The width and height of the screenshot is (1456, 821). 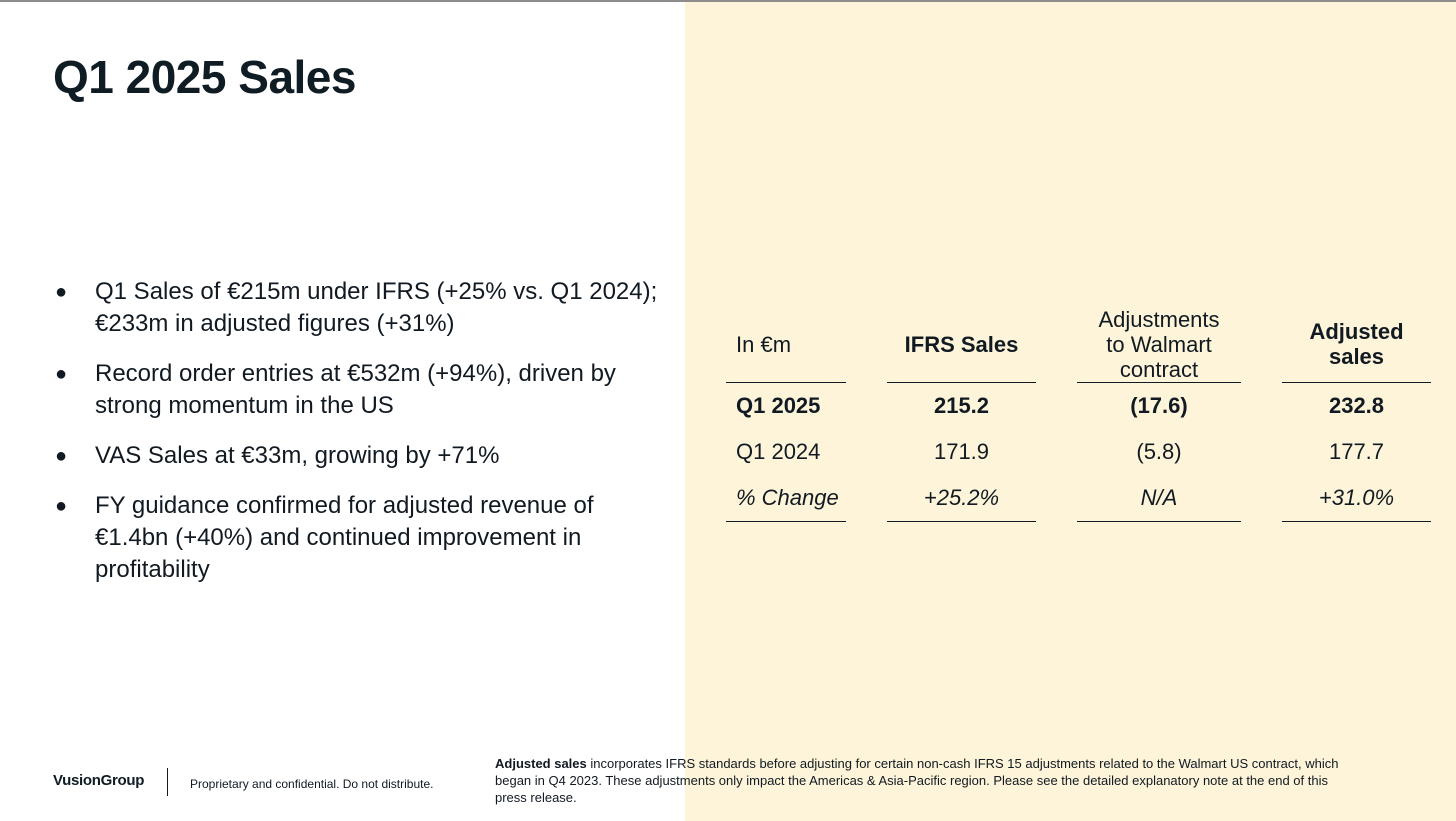 I want to click on header-adjustments-line: to Walmart, so click(x=1159, y=344).